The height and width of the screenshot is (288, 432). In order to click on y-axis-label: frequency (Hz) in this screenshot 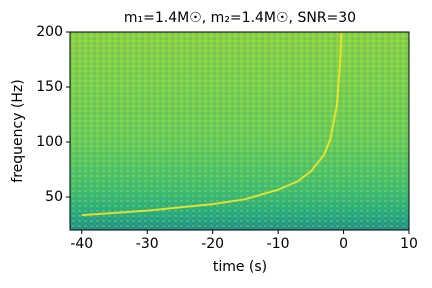, I will do `click(18, 130)`.